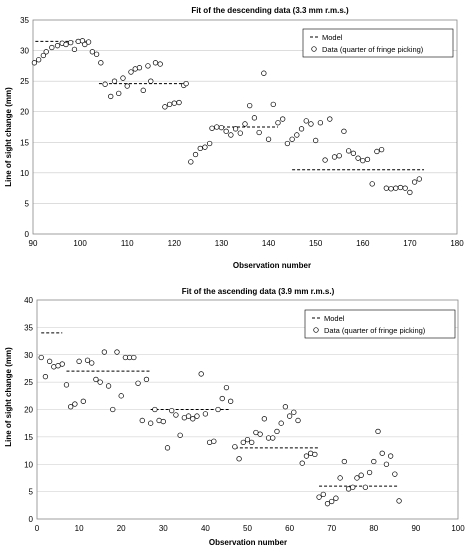 This screenshot has width=468, height=550. I want to click on x-tick-label: 50, so click(247, 528).